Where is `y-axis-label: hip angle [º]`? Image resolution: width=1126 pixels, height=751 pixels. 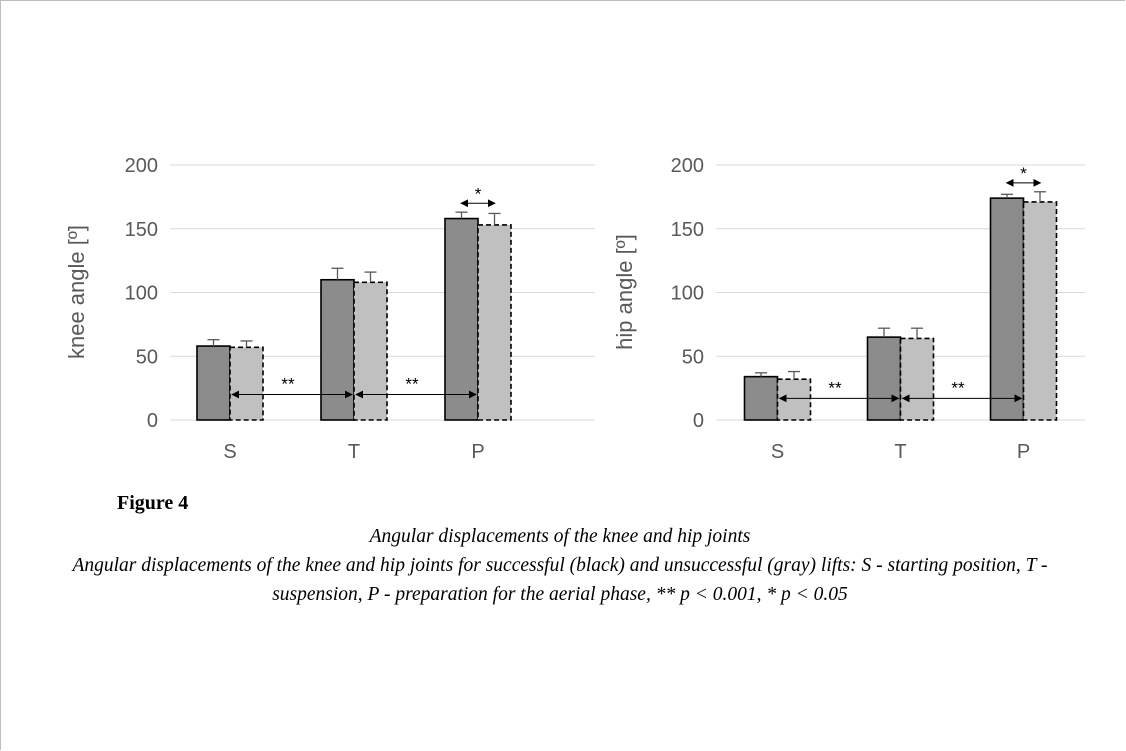 y-axis-label: hip angle [º] is located at coordinates (624, 292).